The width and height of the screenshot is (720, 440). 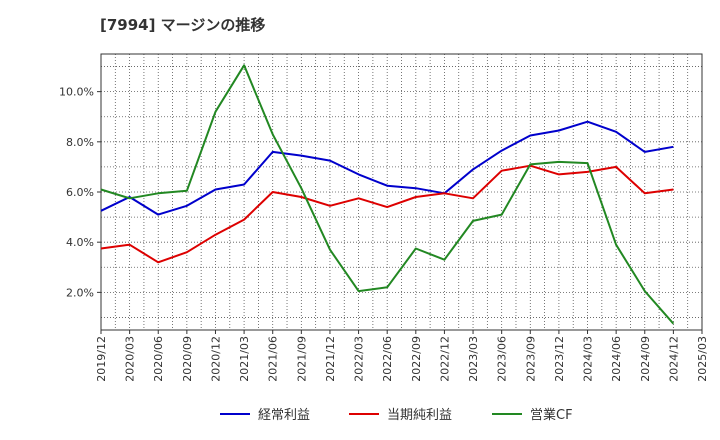 What do you see at coordinates (473, 359) in the screenshot?
I see `x-tick-label: 2023/03` at bounding box center [473, 359].